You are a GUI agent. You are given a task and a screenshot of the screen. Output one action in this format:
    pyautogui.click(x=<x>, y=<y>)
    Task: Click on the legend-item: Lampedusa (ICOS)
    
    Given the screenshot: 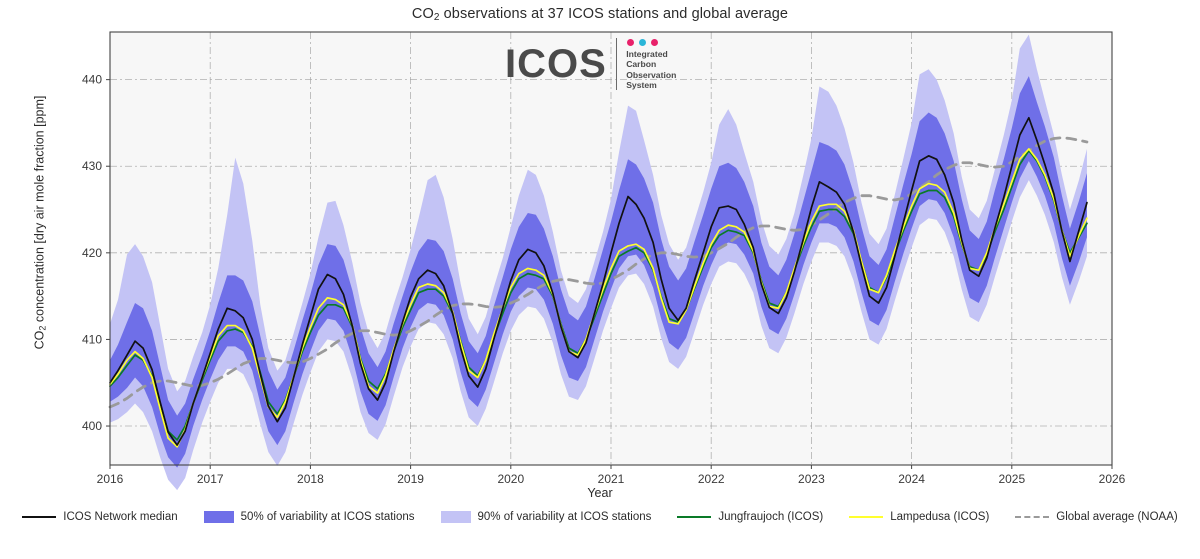 What is the action you would take?
    pyautogui.click(x=919, y=517)
    